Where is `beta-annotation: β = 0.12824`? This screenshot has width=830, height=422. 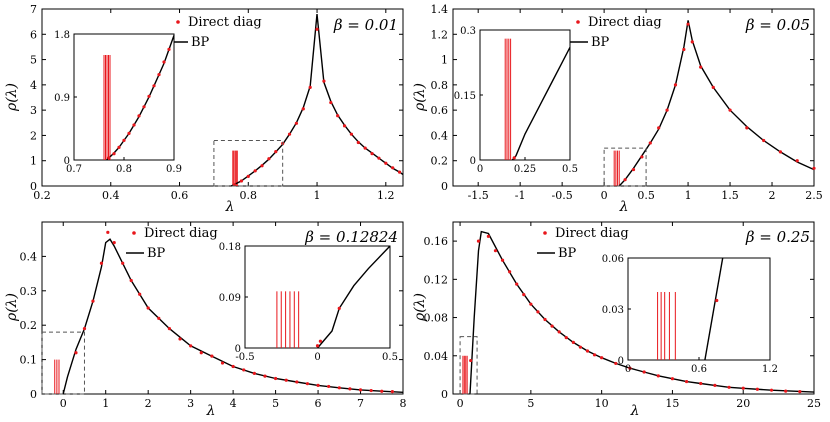 beta-annotation: β = 0.12824 is located at coordinates (351, 237).